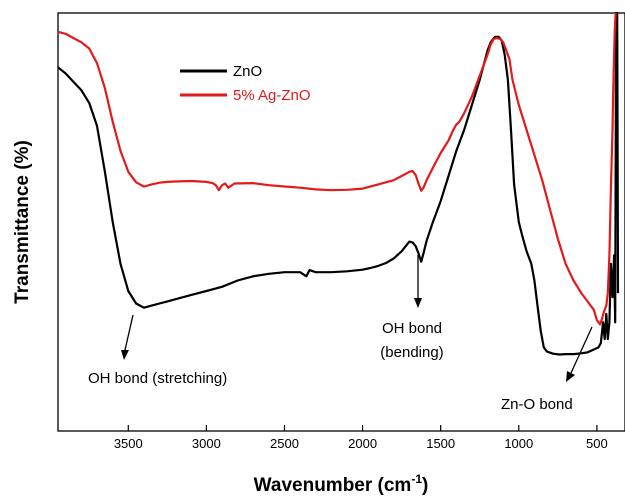  Describe the element at coordinates (272, 95) in the screenshot. I see `legend-label-ag-zno: 5% Ag-ZnO` at that location.